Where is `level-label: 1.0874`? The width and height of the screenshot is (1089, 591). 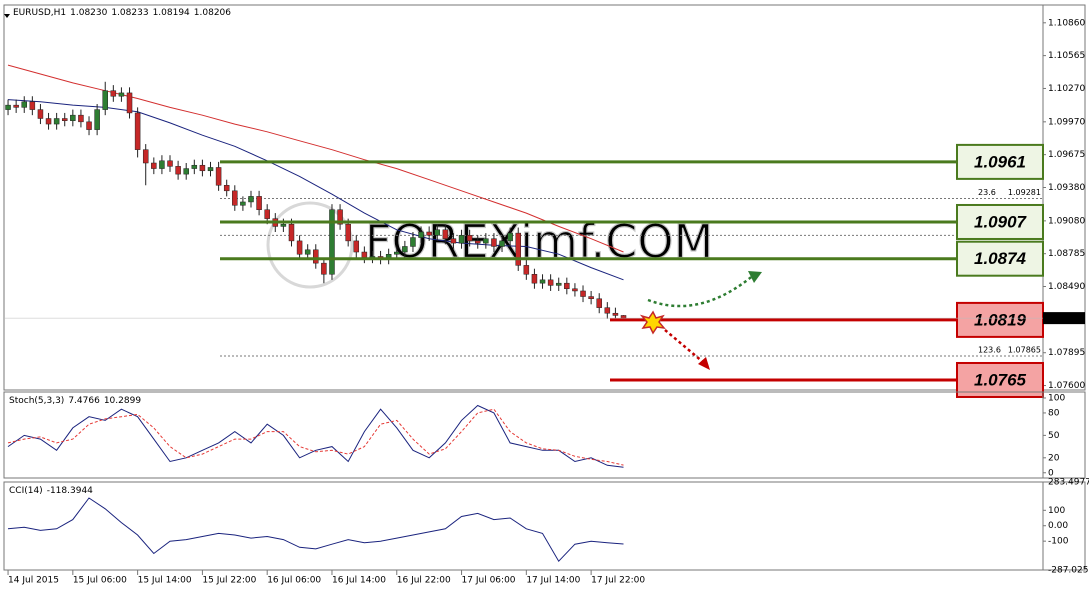 level-label: 1.0874 is located at coordinates (1000, 258).